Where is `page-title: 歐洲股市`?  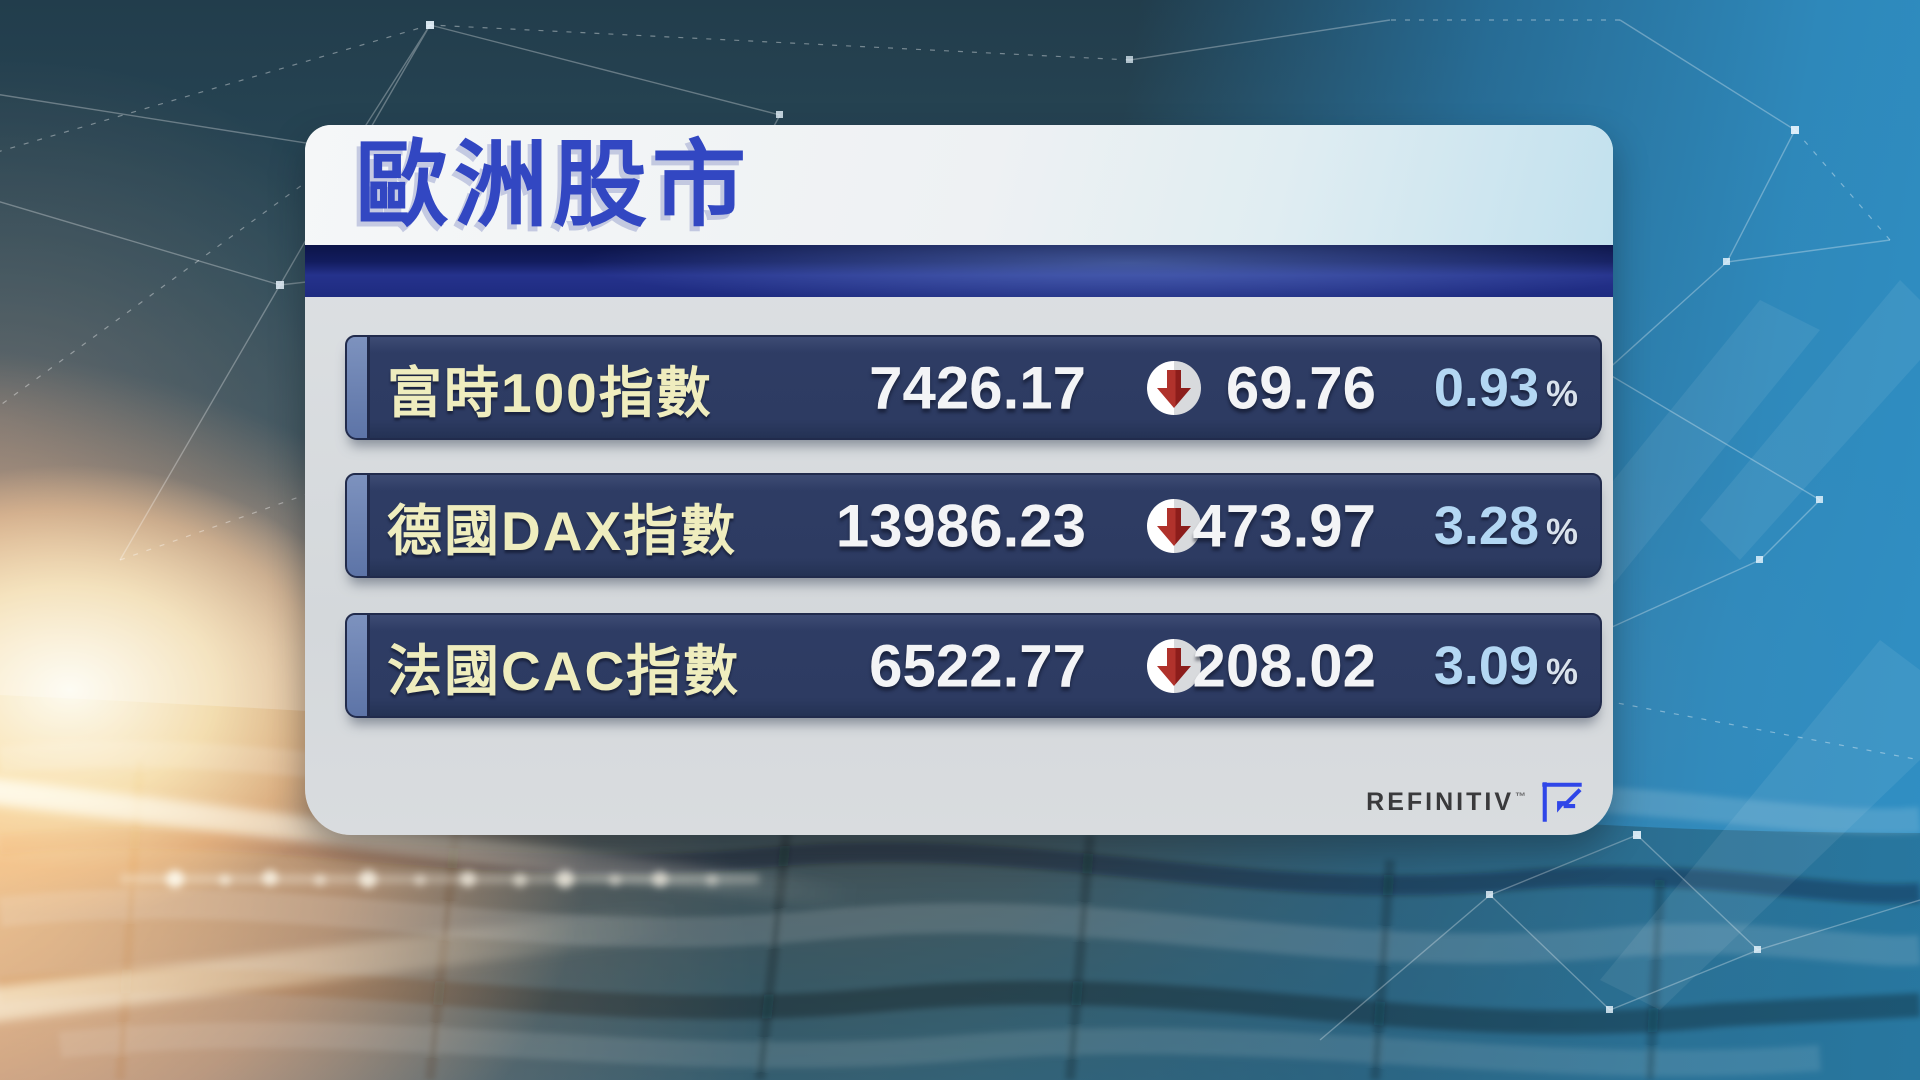
page-title: 歐洲股市 is located at coordinates (553, 184).